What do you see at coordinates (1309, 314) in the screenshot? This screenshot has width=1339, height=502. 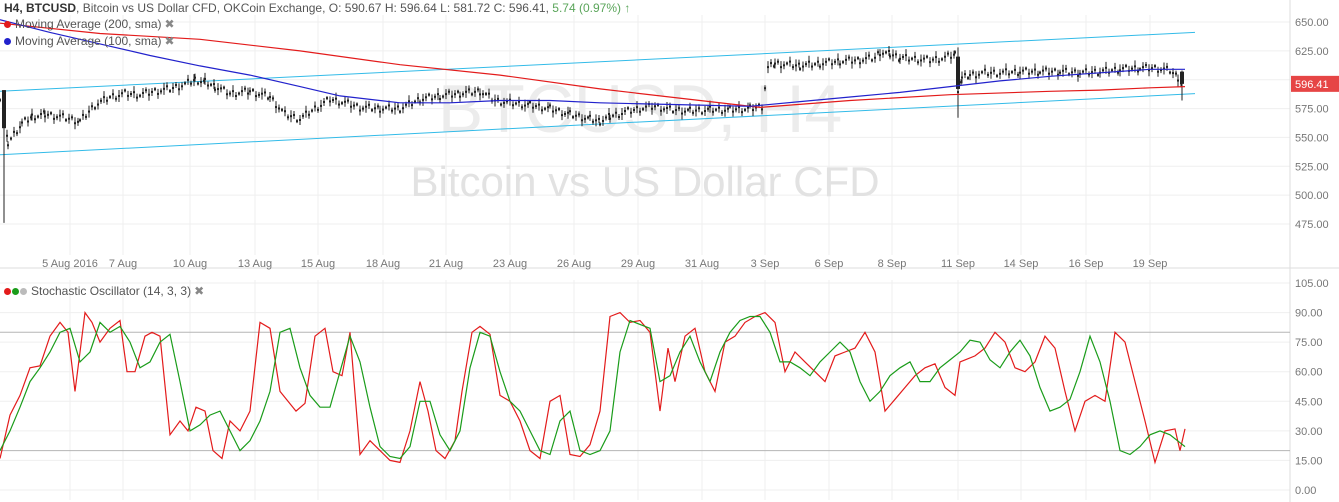 I see `osc-y-tick-label: 90.00` at bounding box center [1309, 314].